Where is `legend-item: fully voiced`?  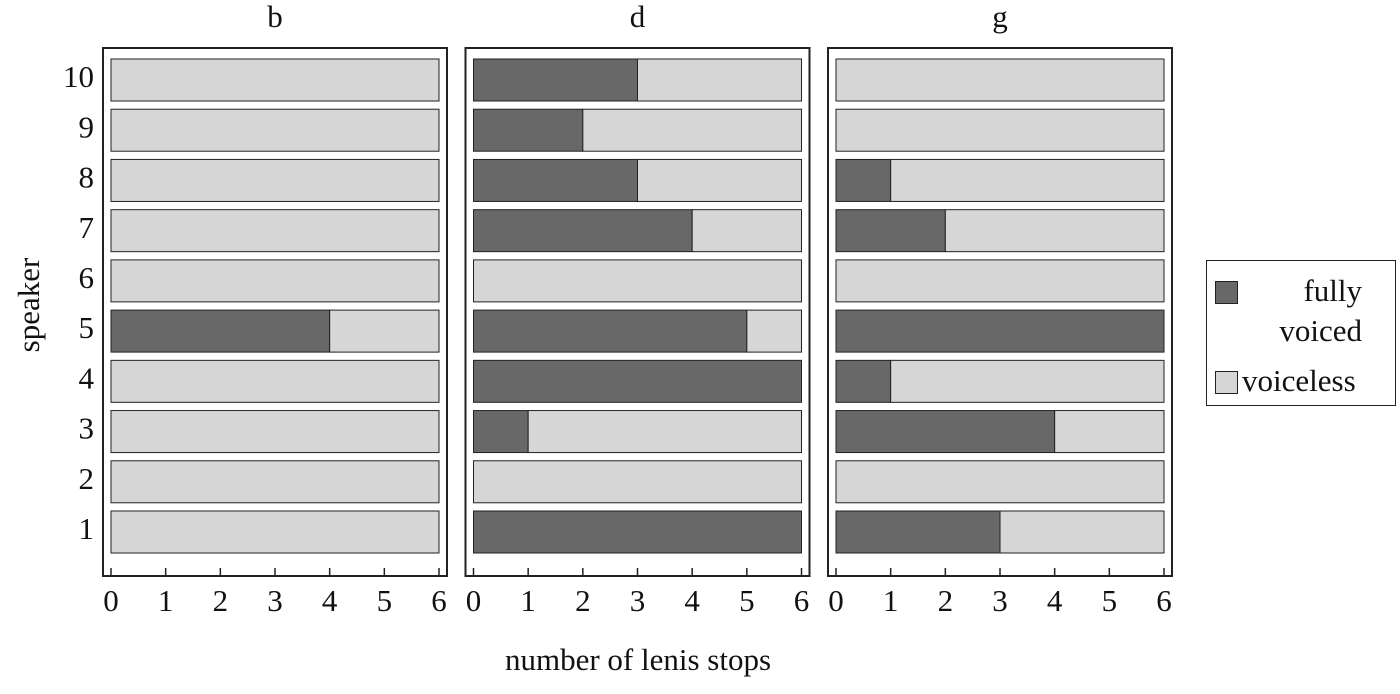
legend-item: fully voiced is located at coordinates (1303, 311).